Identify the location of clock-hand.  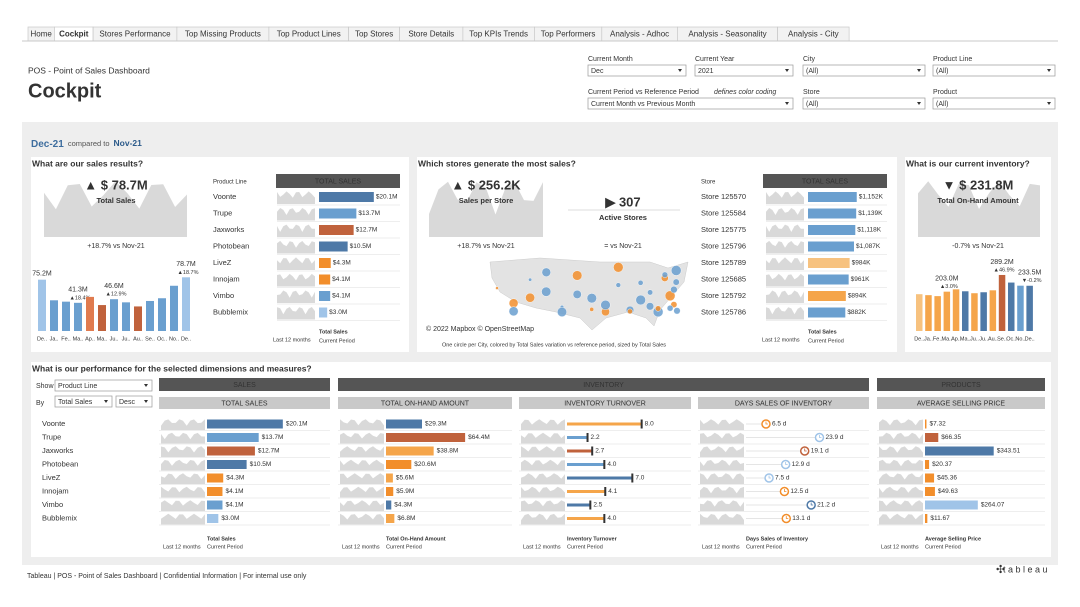
(820, 436).